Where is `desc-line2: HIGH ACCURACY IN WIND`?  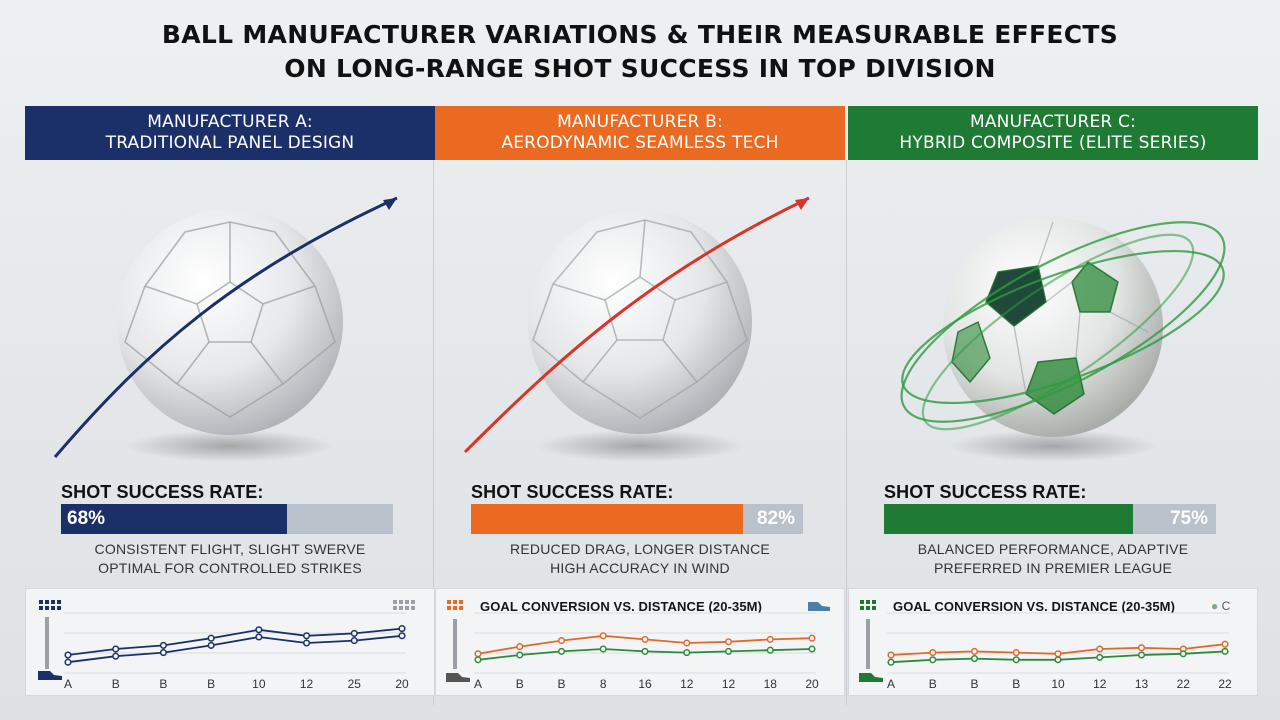 desc-line2: HIGH ACCURACY IN WIND is located at coordinates (640, 568).